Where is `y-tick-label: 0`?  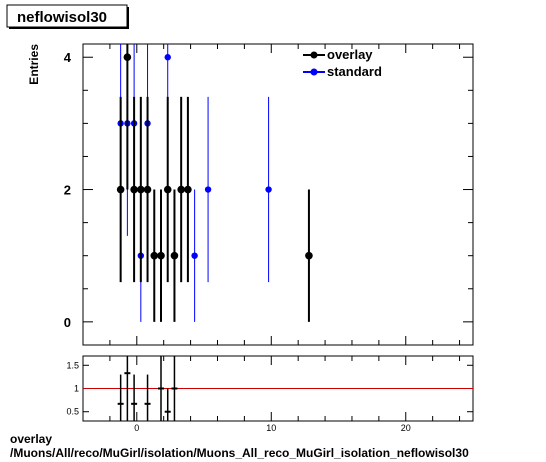
y-tick-label: 0 is located at coordinates (67, 322).